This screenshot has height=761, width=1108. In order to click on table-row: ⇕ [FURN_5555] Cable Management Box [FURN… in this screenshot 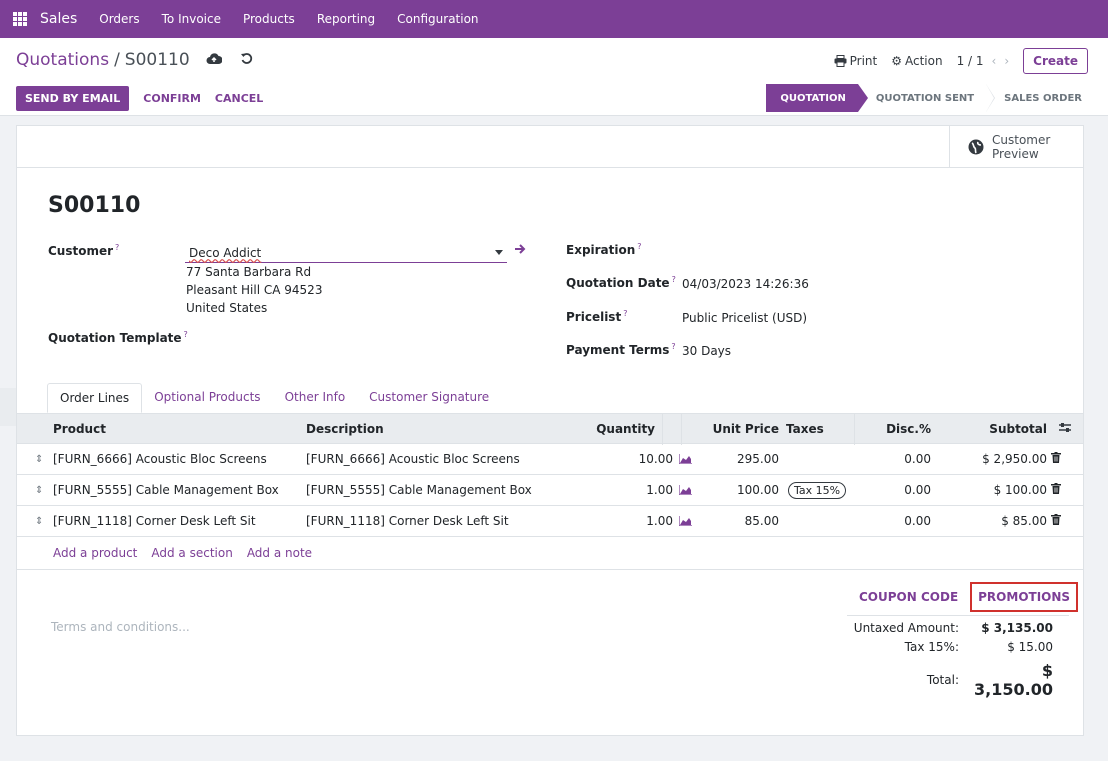, I will do `click(550, 490)`.